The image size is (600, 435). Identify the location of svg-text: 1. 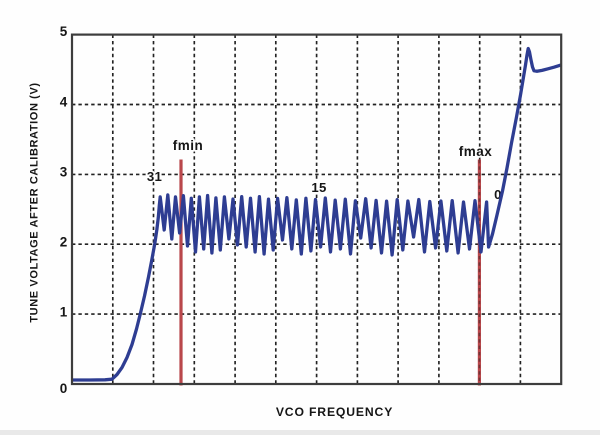
(64, 311).